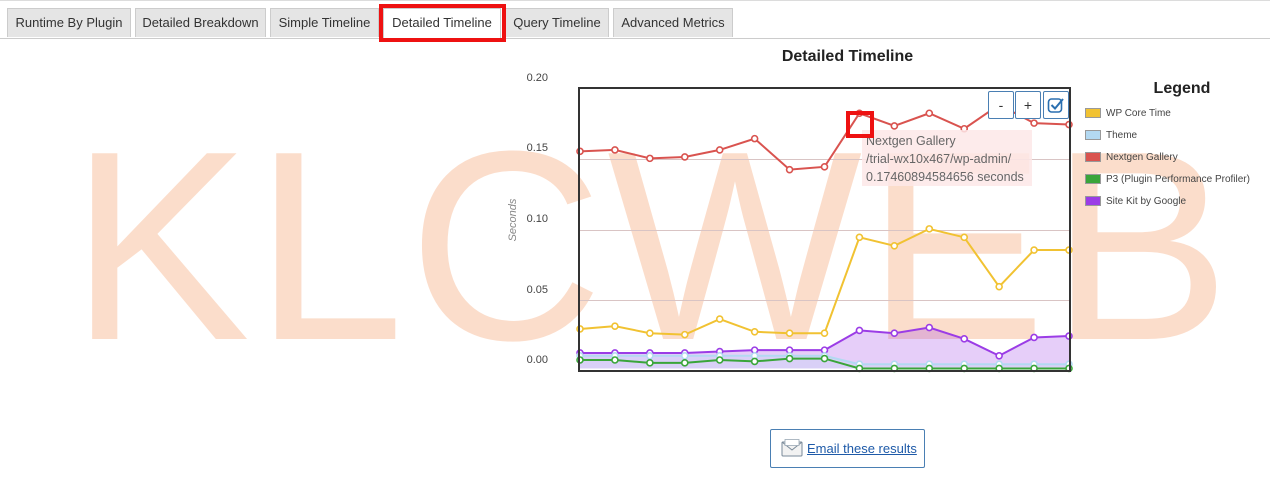  I want to click on legend-item: Nextgen Gallery, so click(1131, 158).